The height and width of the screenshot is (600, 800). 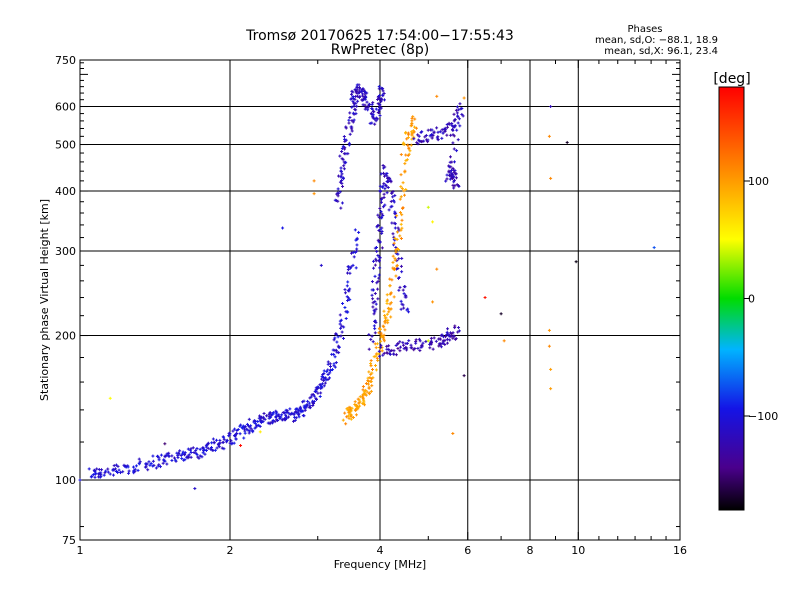 What do you see at coordinates (656, 40) in the screenshot?
I see `stats-o-mode: mean, sd,O: −88.1, 18.9` at bounding box center [656, 40].